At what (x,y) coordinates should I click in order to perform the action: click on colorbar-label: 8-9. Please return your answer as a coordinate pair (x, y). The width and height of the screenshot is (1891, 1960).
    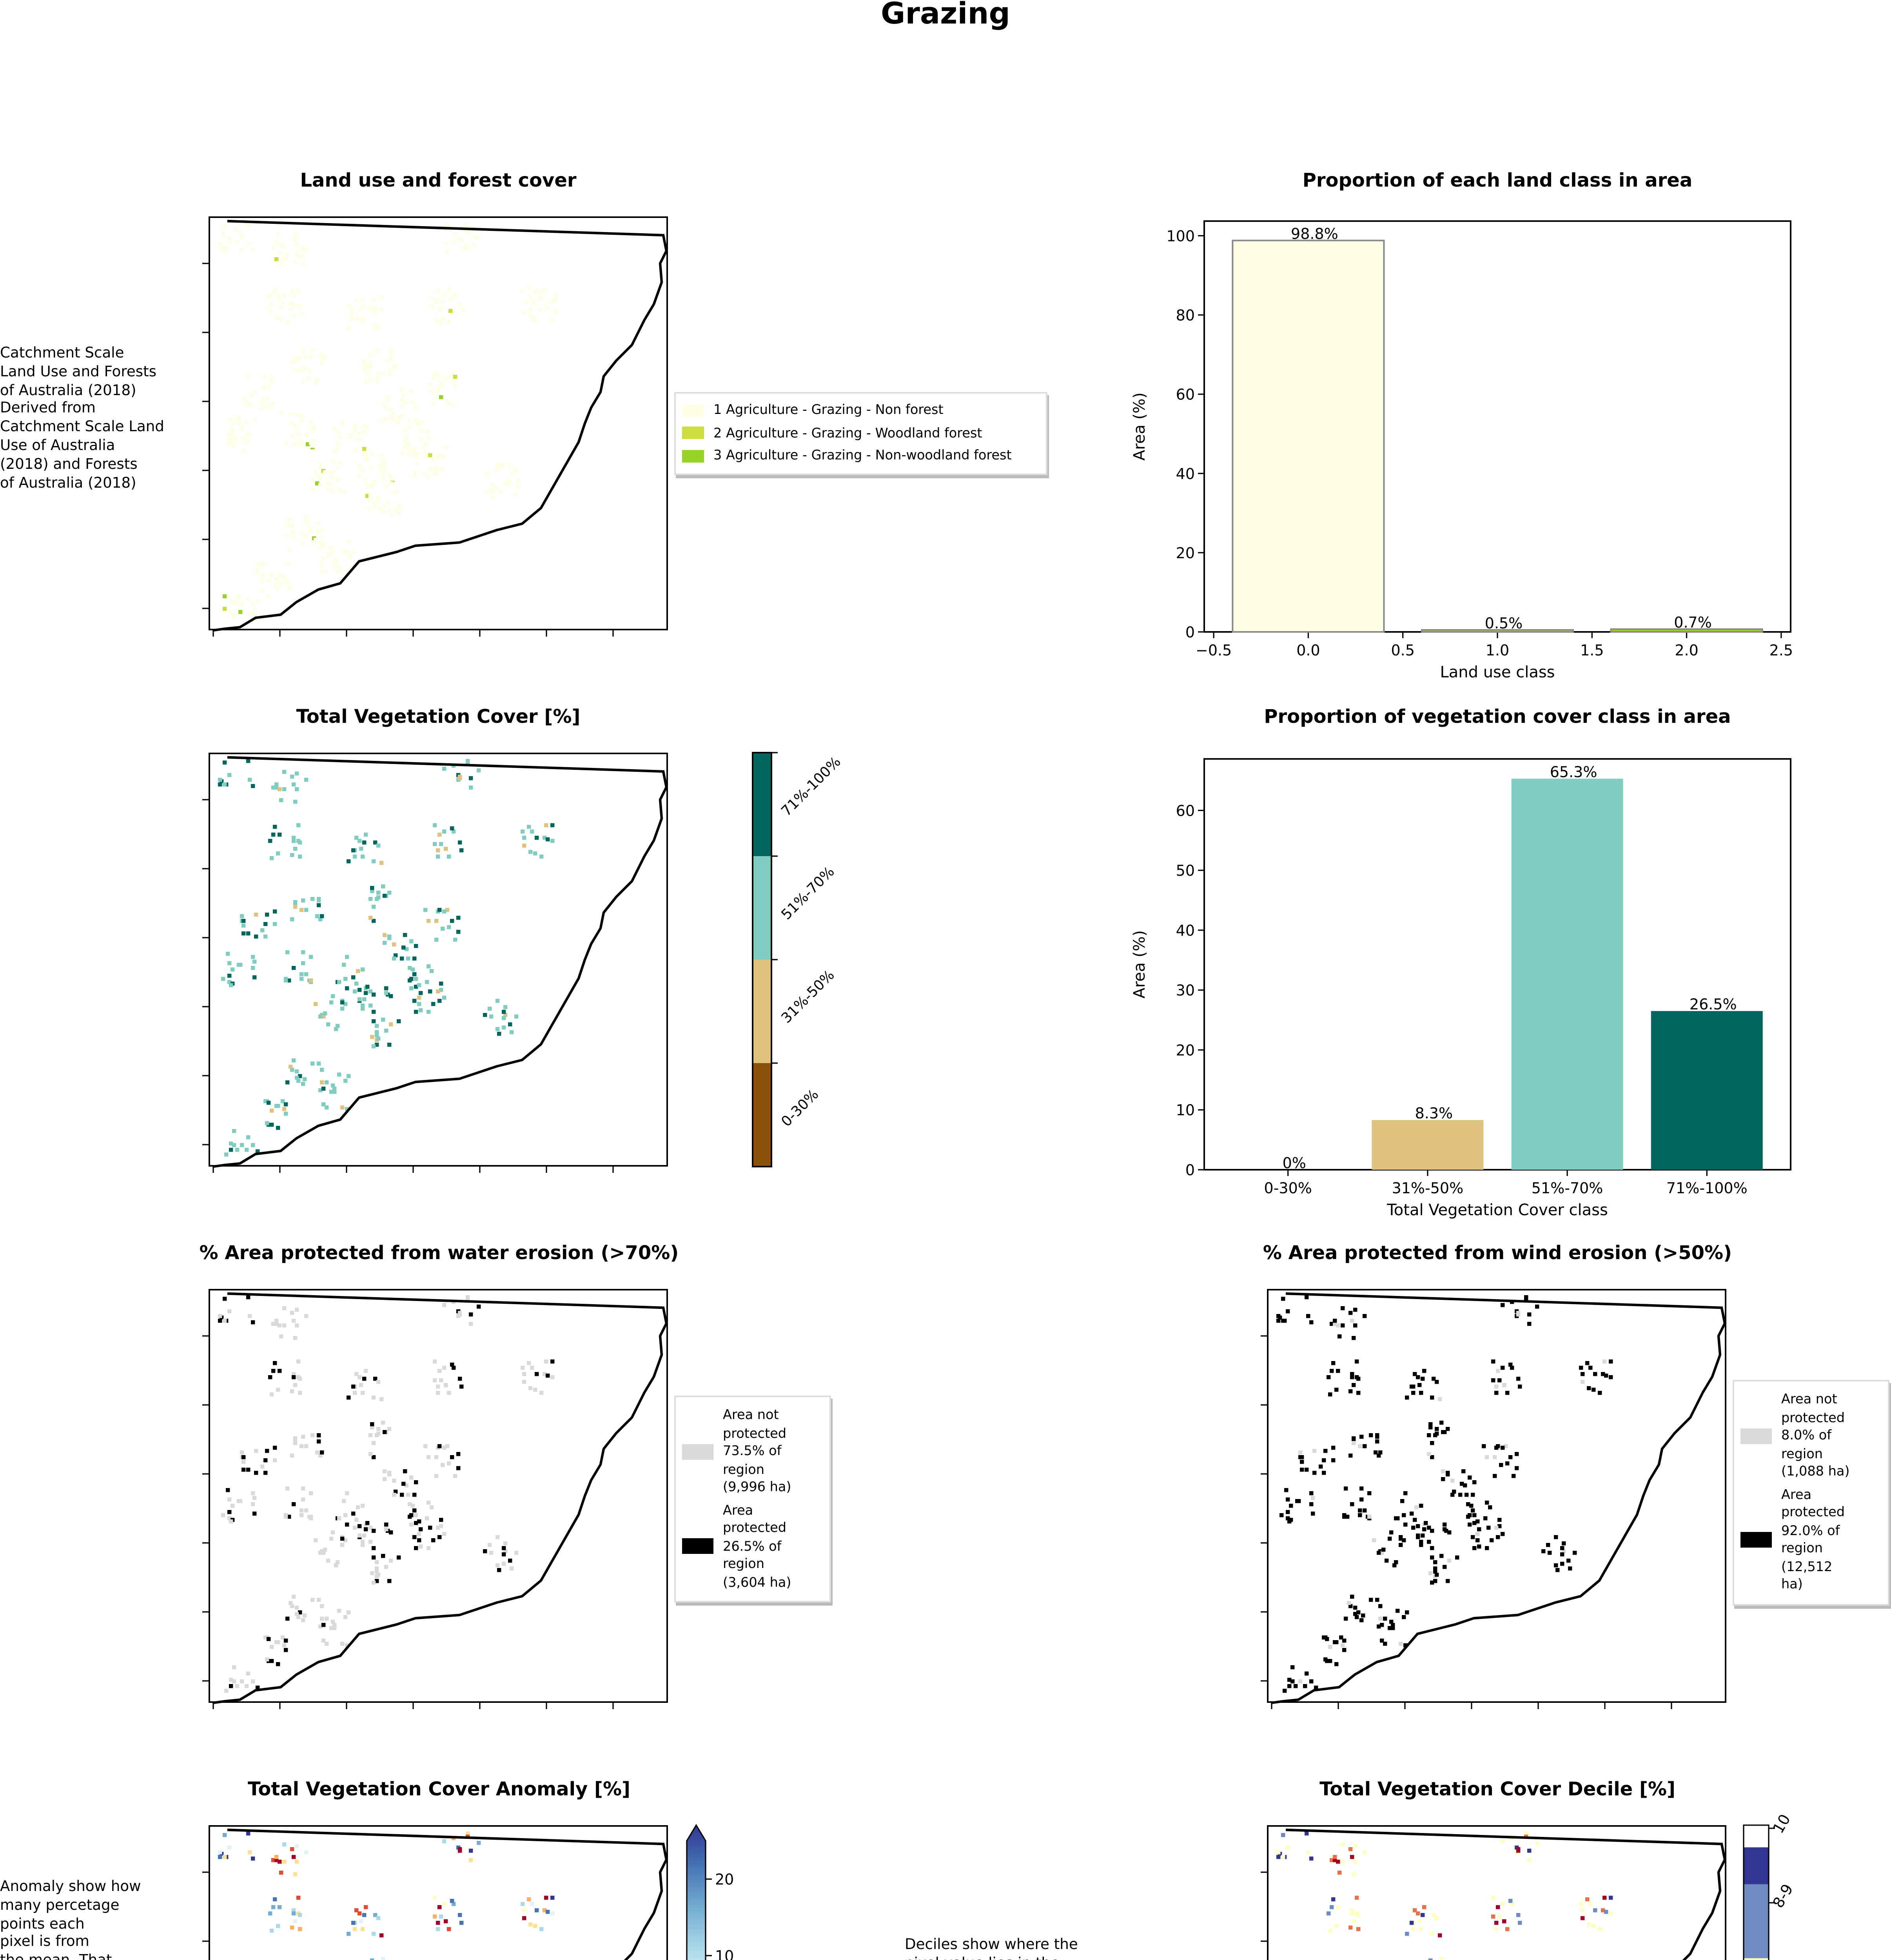
    Looking at the image, I should click on (1783, 1896).